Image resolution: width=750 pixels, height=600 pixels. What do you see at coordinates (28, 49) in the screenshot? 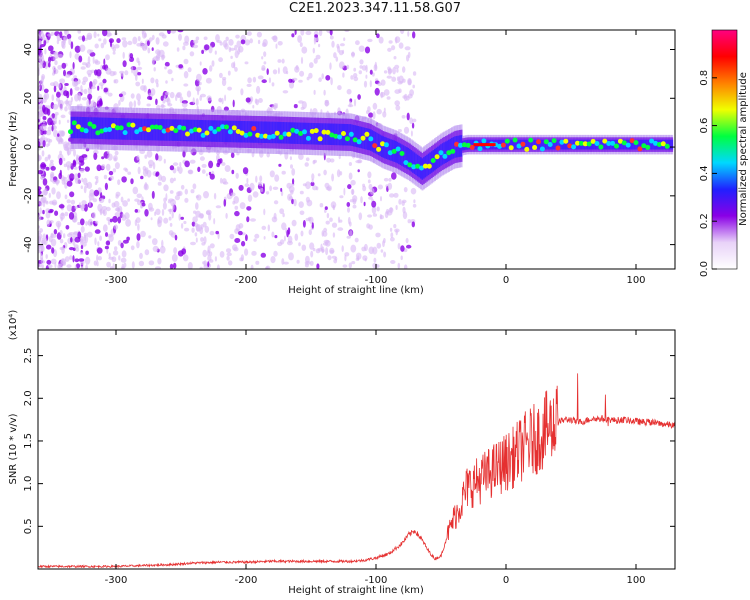
I see `spectrogram-y-tick-label: 40` at bounding box center [28, 49].